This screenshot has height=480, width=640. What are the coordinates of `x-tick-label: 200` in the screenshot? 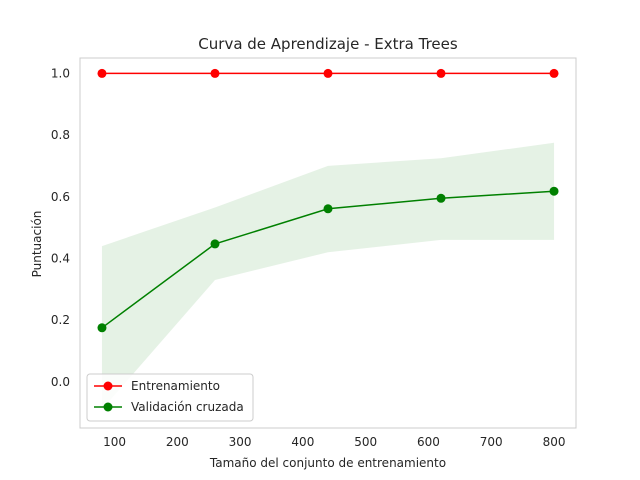 It's located at (177, 442).